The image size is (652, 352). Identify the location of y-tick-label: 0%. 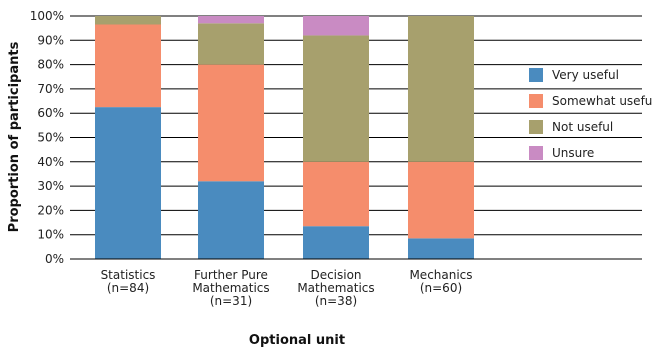
(54, 259).